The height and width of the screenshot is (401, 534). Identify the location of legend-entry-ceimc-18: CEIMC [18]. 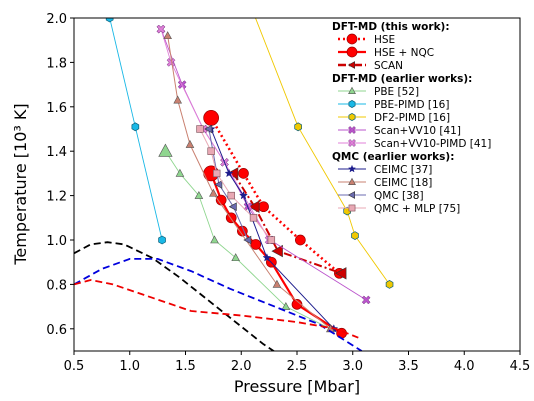
(385, 183).